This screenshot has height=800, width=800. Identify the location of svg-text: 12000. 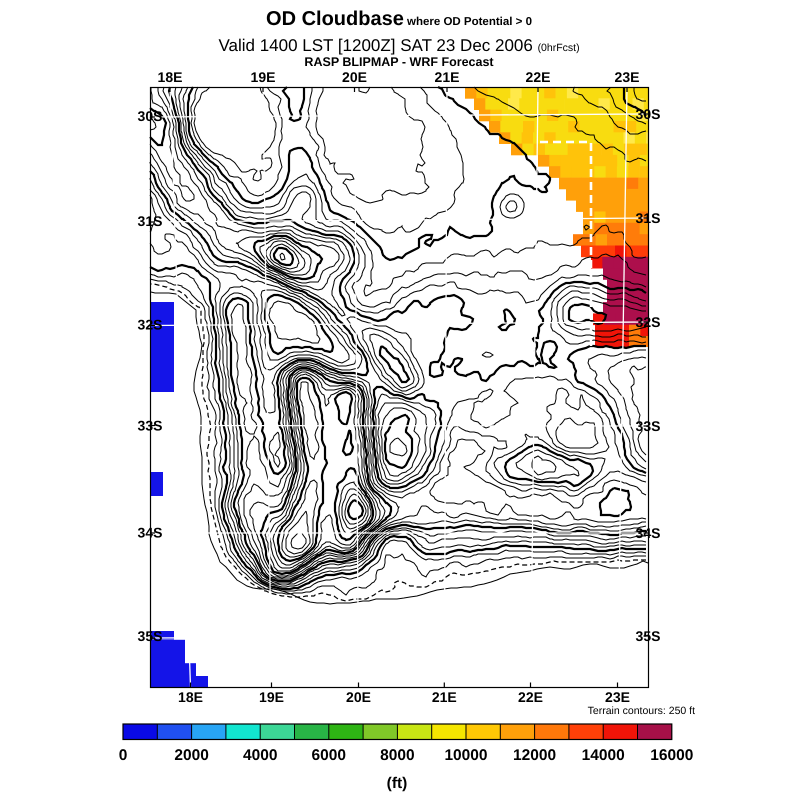
(534, 755).